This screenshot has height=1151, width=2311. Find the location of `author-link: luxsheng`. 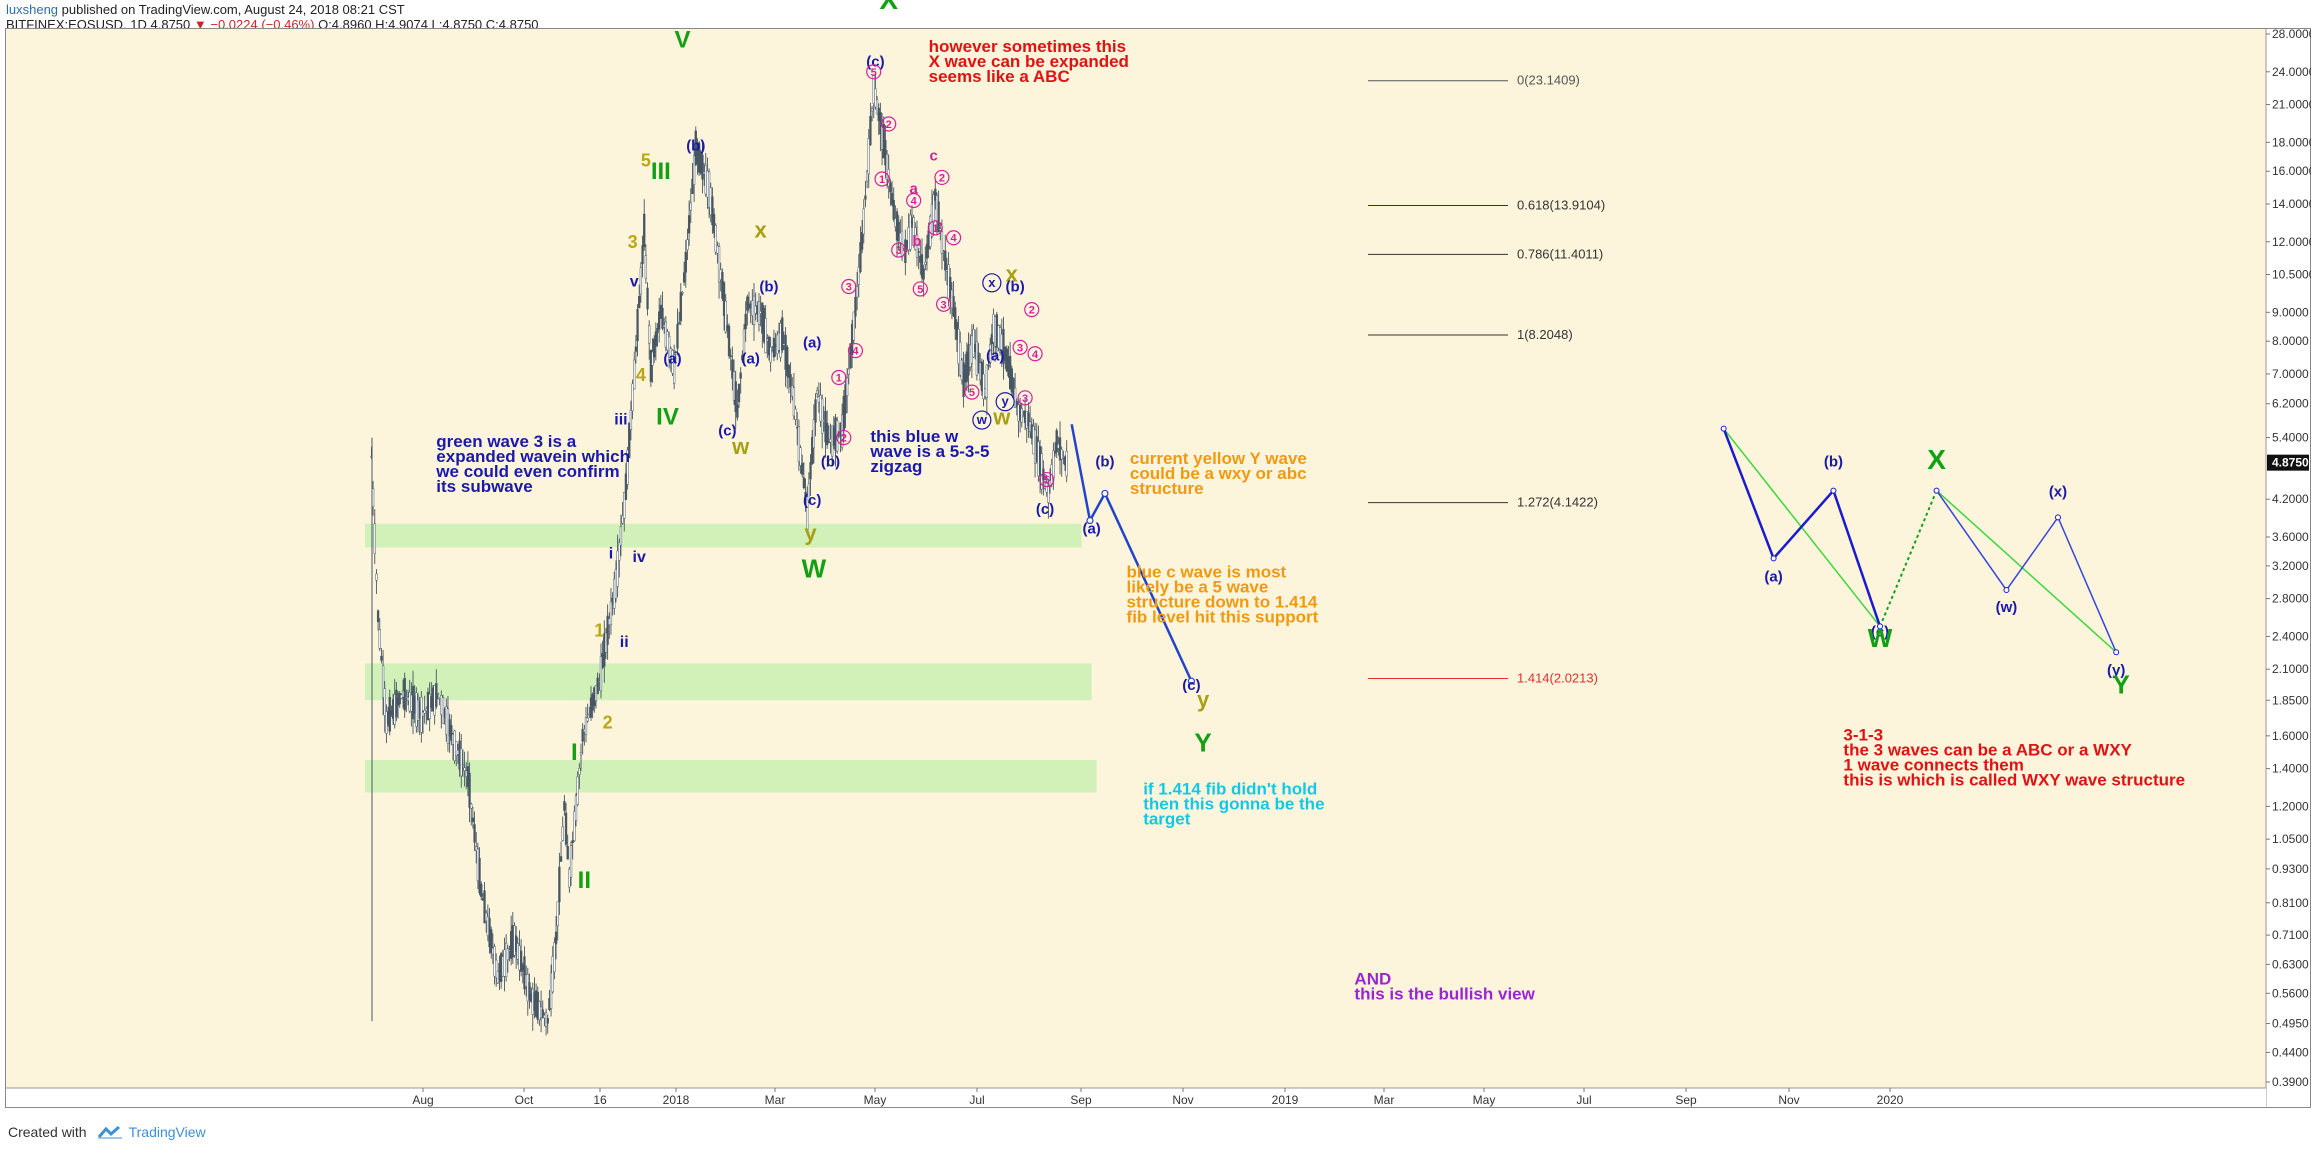

author-link: luxsheng is located at coordinates (32, 9).